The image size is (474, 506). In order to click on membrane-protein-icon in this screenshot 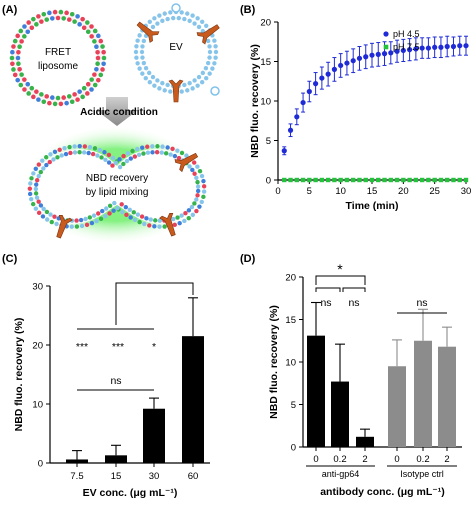, I will do `click(148, 32)`.